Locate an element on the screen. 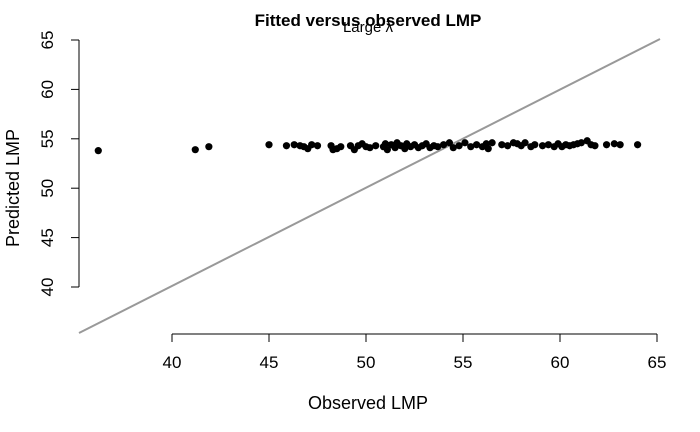 Image resolution: width=700 pixels, height=432 pixels. y-axis-label: Predicted LMP is located at coordinates (13, 188).